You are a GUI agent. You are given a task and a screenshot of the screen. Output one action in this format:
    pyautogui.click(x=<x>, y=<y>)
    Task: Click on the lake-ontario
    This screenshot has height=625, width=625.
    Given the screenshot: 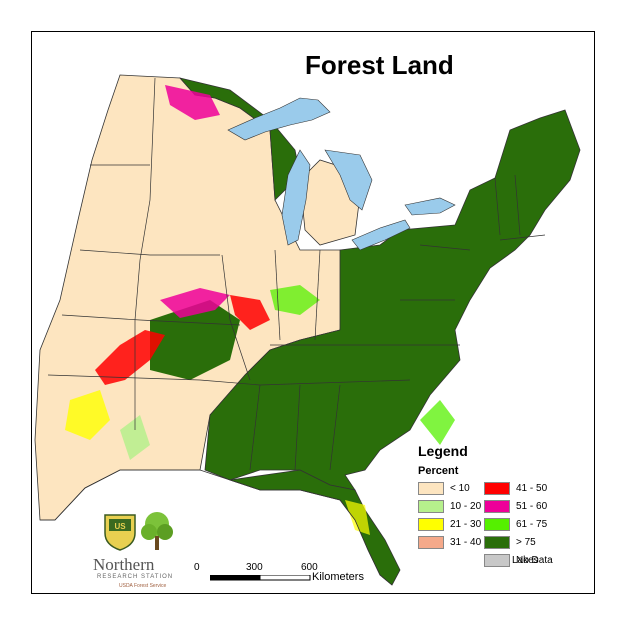 What is the action you would take?
    pyautogui.click(x=430, y=206)
    